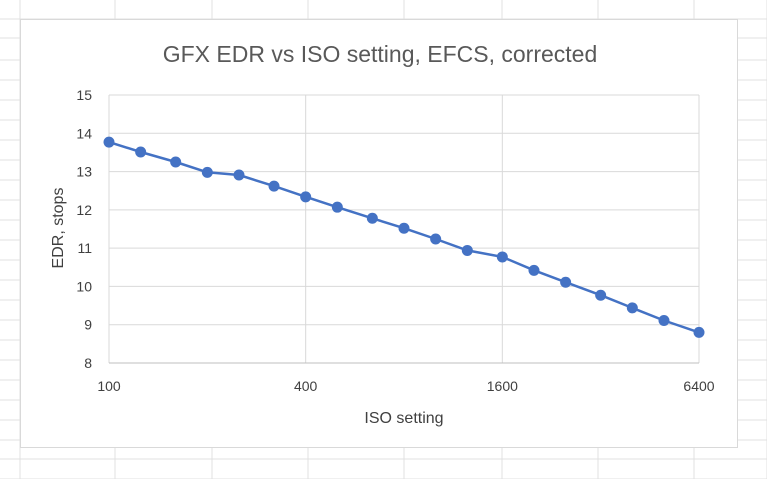 Image resolution: width=767 pixels, height=479 pixels. Describe the element at coordinates (502, 386) in the screenshot. I see `x-tick-label: 1600` at that location.